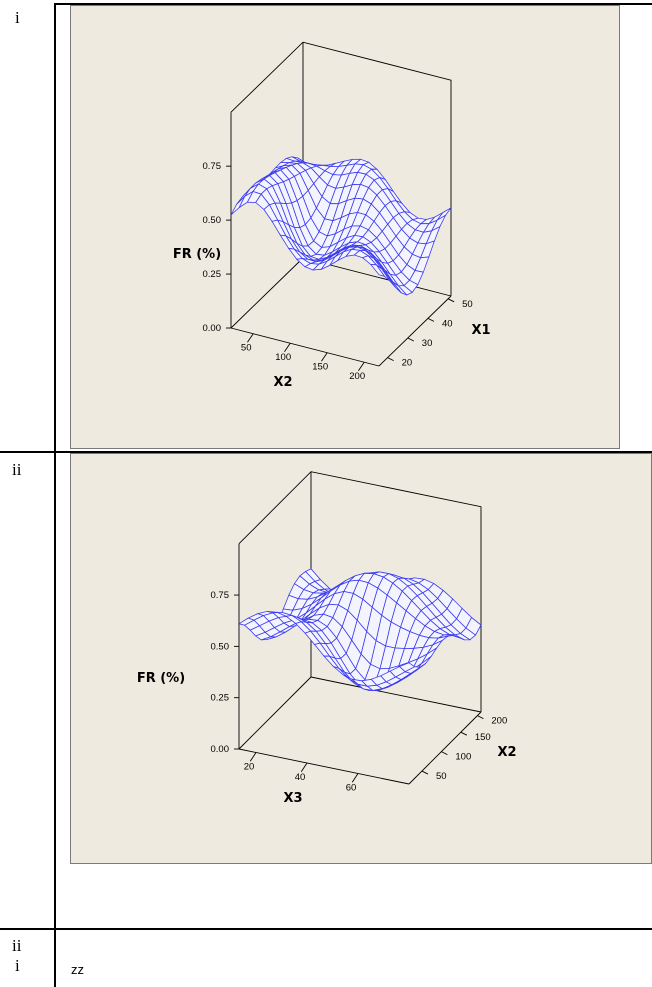 Image resolution: width=652 pixels, height=987 pixels. I want to click on y-tick-label: 100, so click(463, 757).